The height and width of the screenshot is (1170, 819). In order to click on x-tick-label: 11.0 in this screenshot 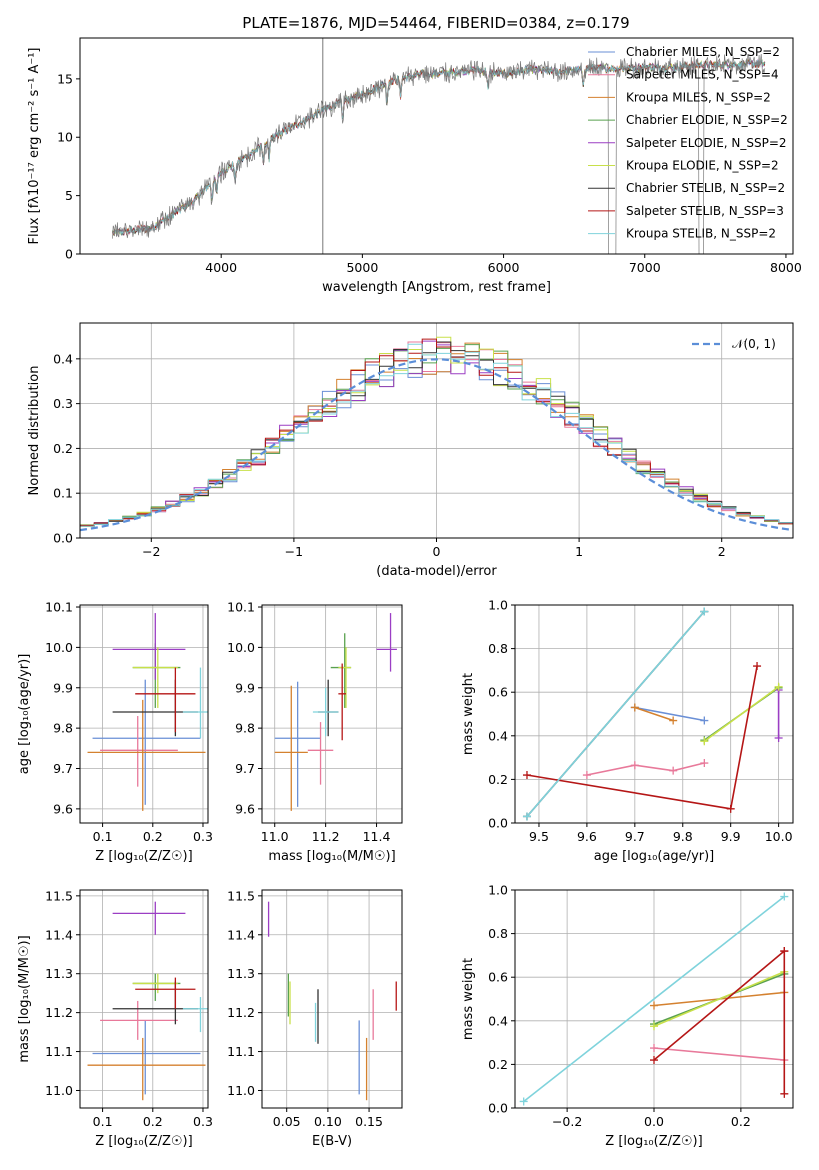, I will do `click(275, 836)`.